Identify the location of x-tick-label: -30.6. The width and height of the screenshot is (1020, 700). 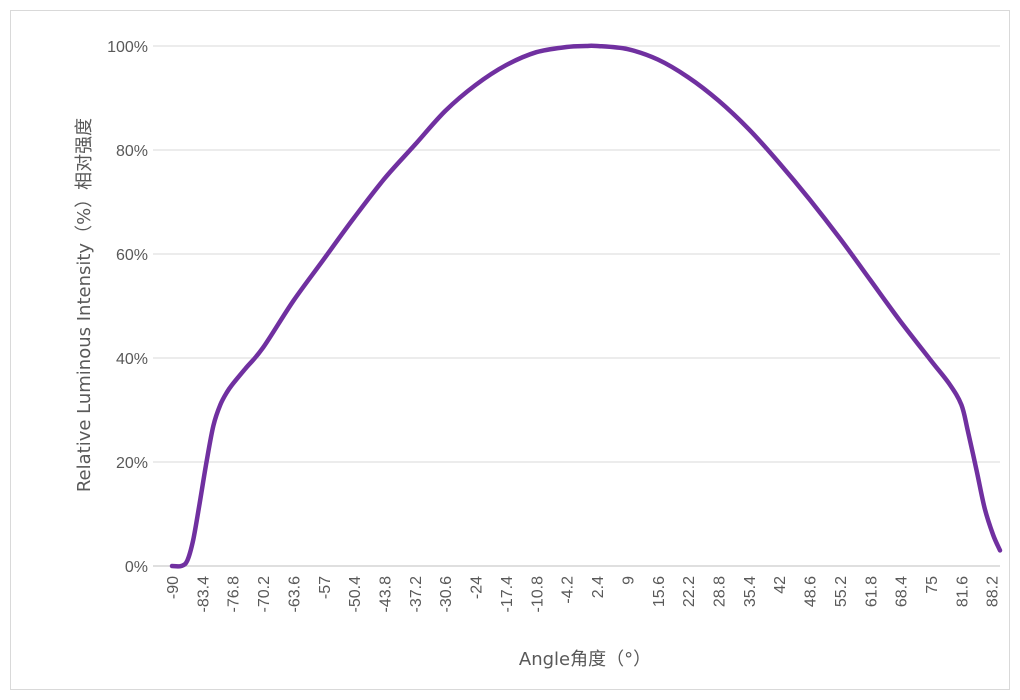
(446, 594).